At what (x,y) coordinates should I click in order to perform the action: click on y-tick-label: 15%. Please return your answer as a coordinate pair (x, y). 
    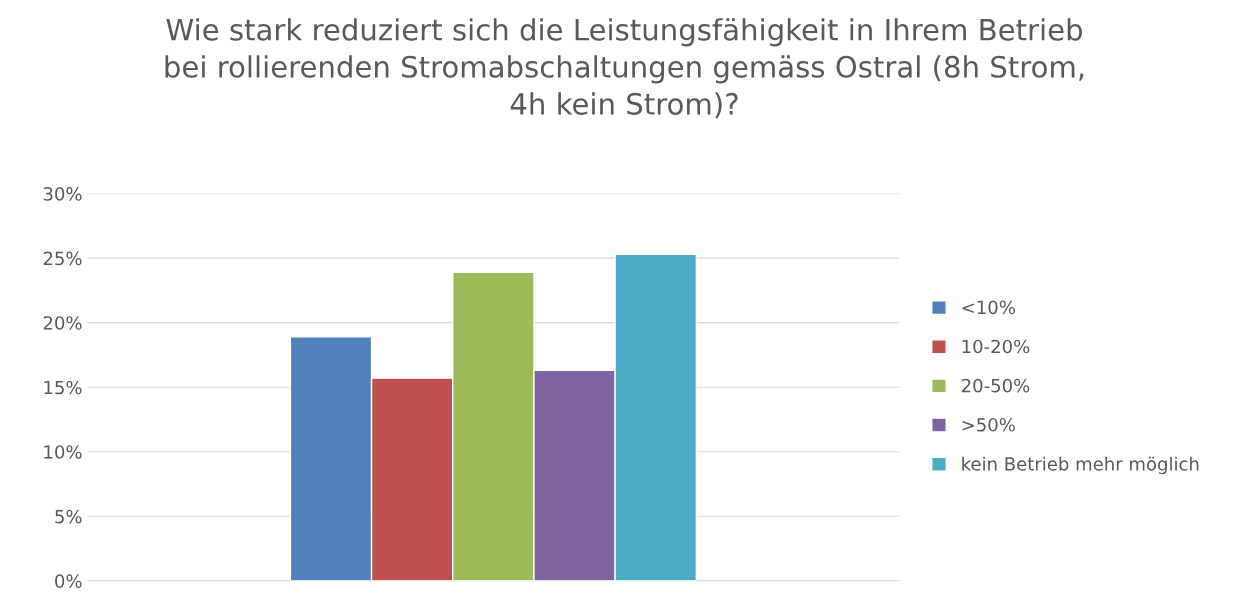
    Looking at the image, I should click on (63, 387).